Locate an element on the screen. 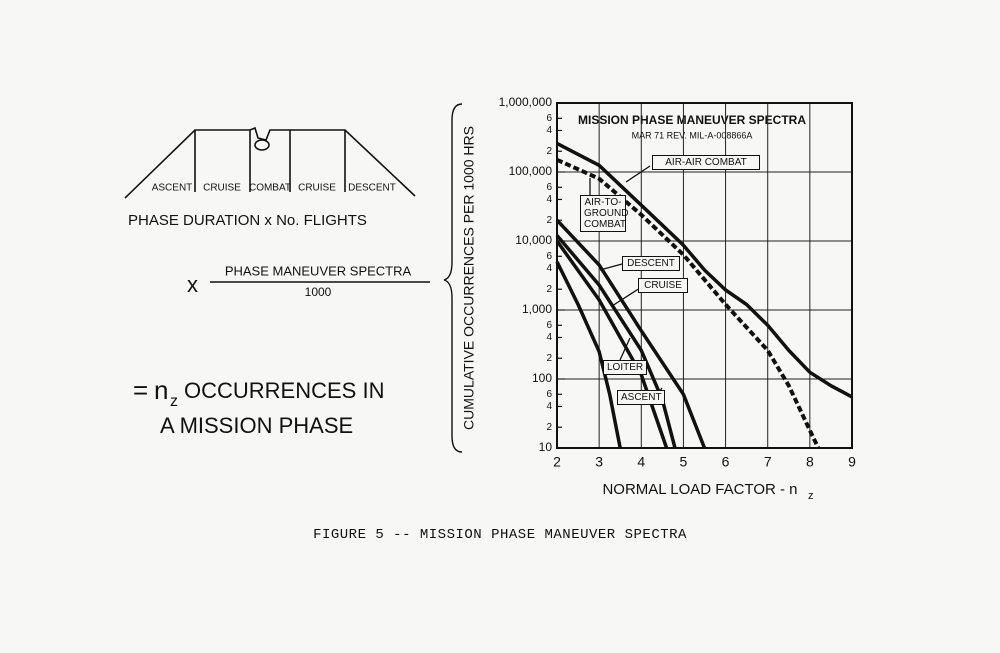  x-tick-label: 7 is located at coordinates (768, 462).